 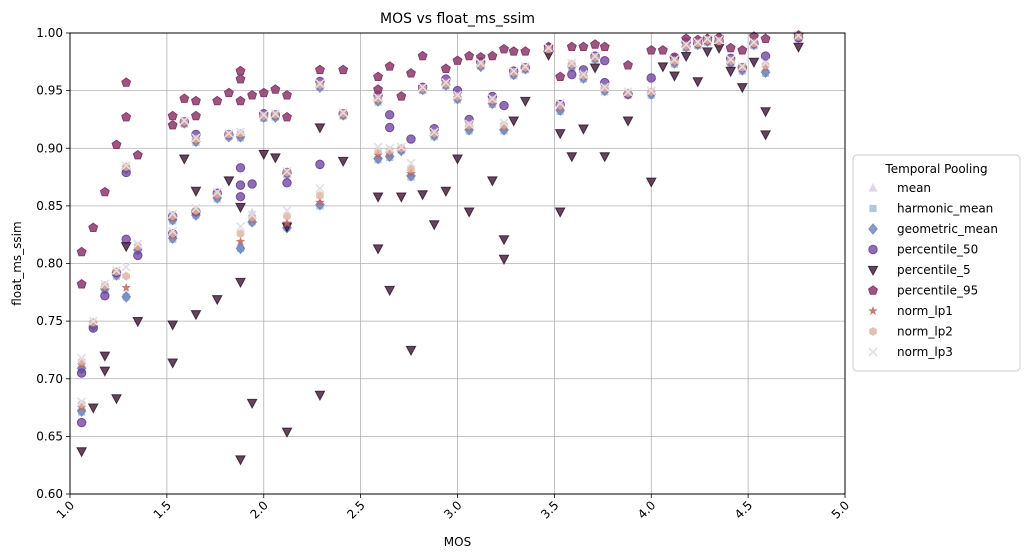 I want to click on y-tick-label: 0.60, so click(x=49, y=494).